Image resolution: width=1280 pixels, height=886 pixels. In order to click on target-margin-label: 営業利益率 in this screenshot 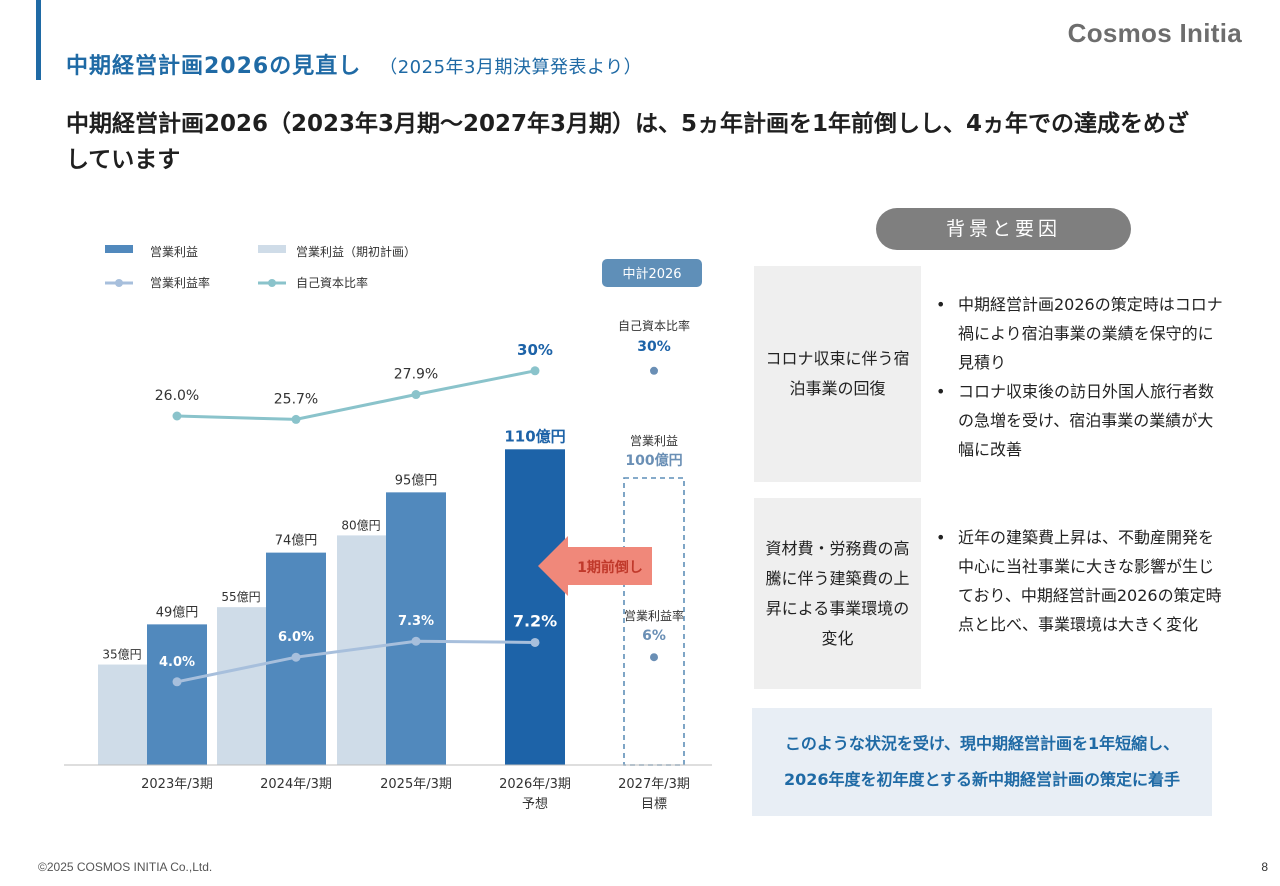, I will do `click(654, 615)`.